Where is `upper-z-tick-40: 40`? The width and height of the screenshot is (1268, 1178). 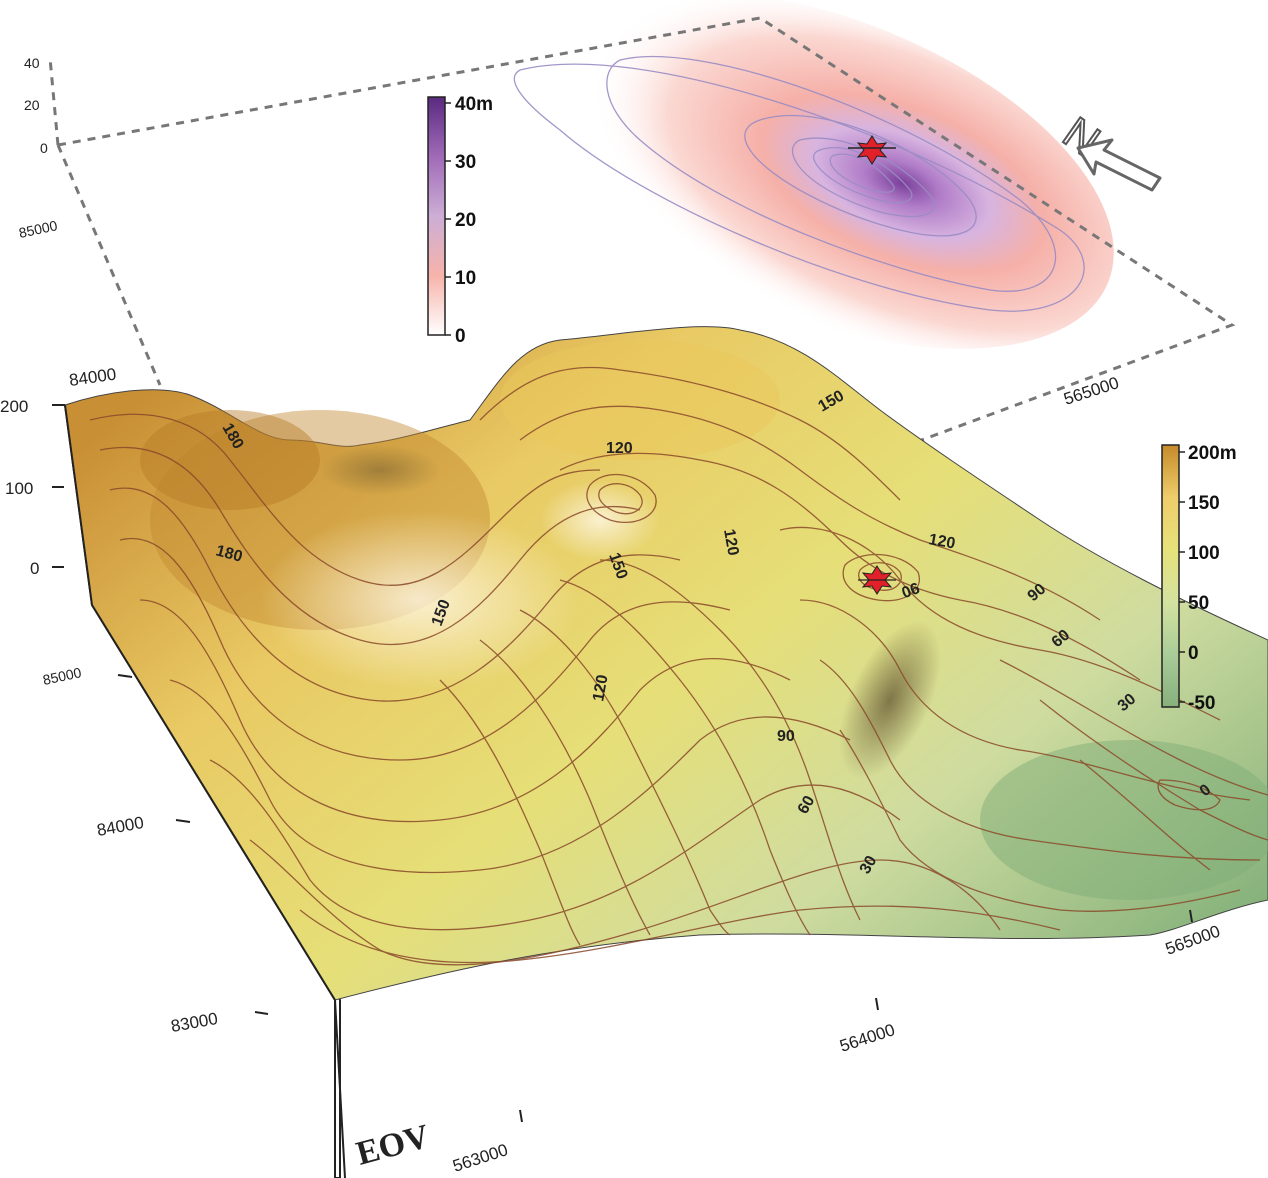
upper-z-tick-40: 40 is located at coordinates (32, 63).